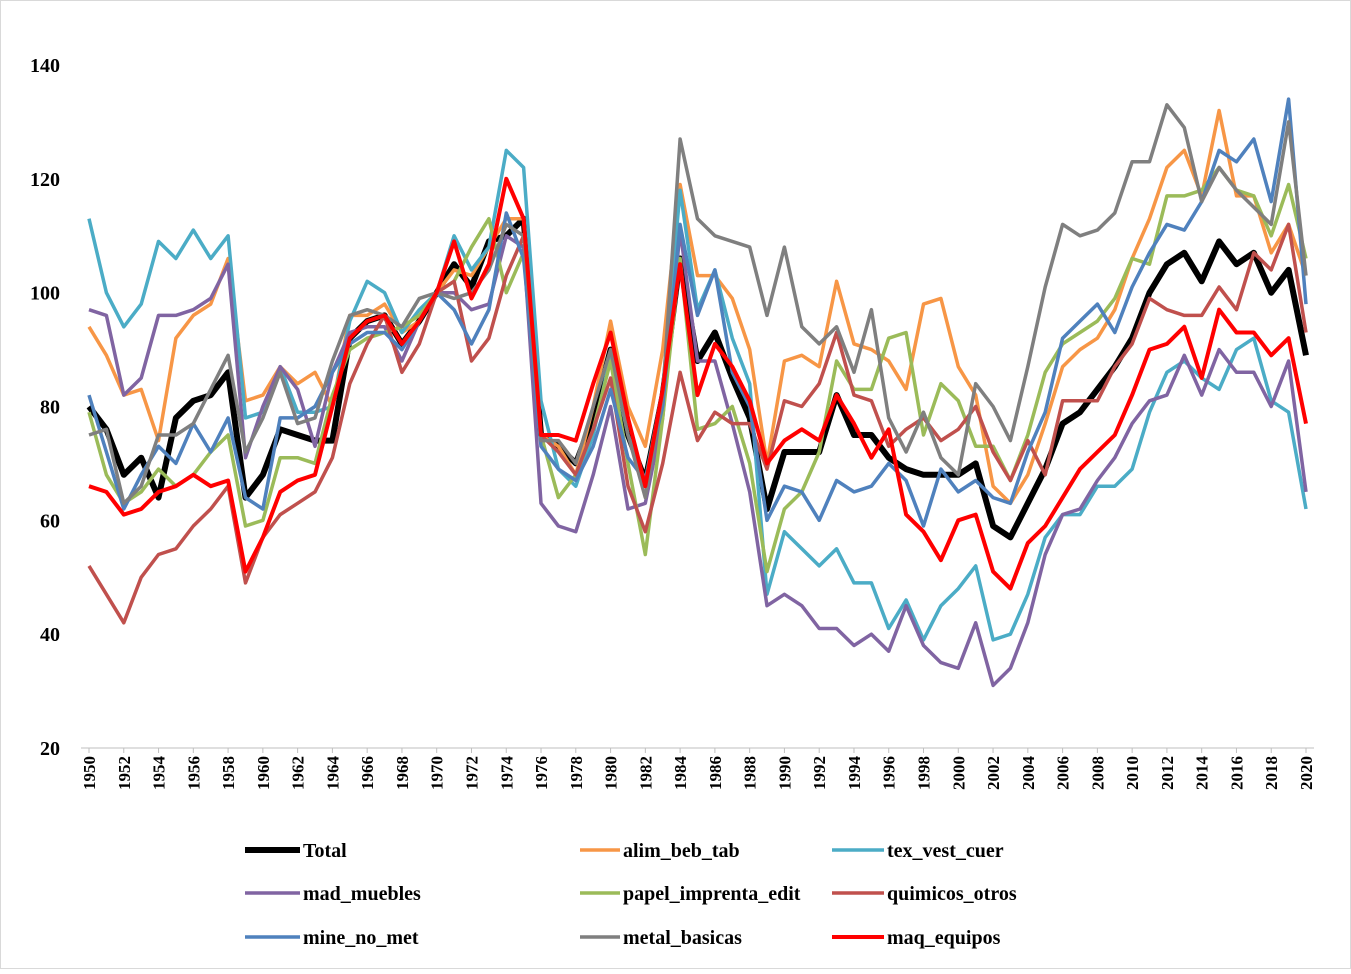  Describe the element at coordinates (611, 773) in the screenshot. I see `x-tick-label: 1980` at that location.